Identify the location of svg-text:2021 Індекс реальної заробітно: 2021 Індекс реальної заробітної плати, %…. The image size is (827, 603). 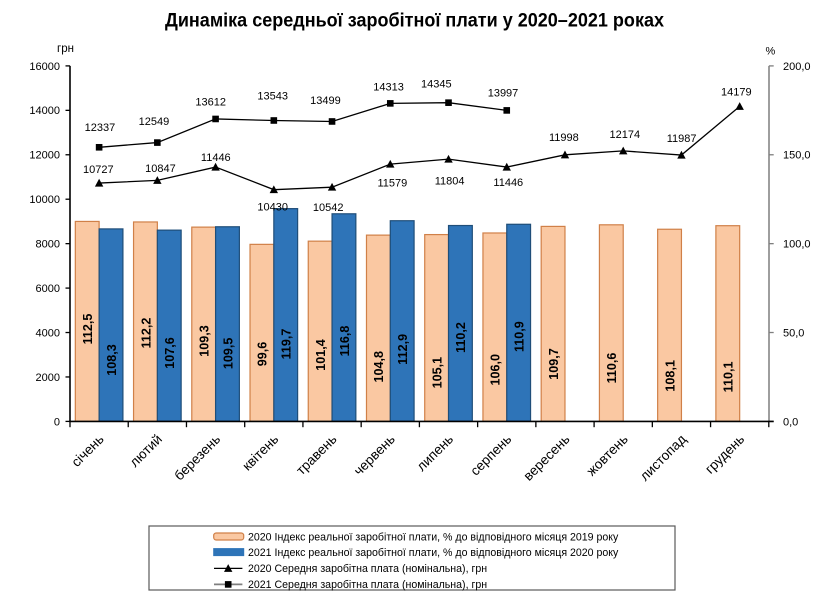
(433, 553).